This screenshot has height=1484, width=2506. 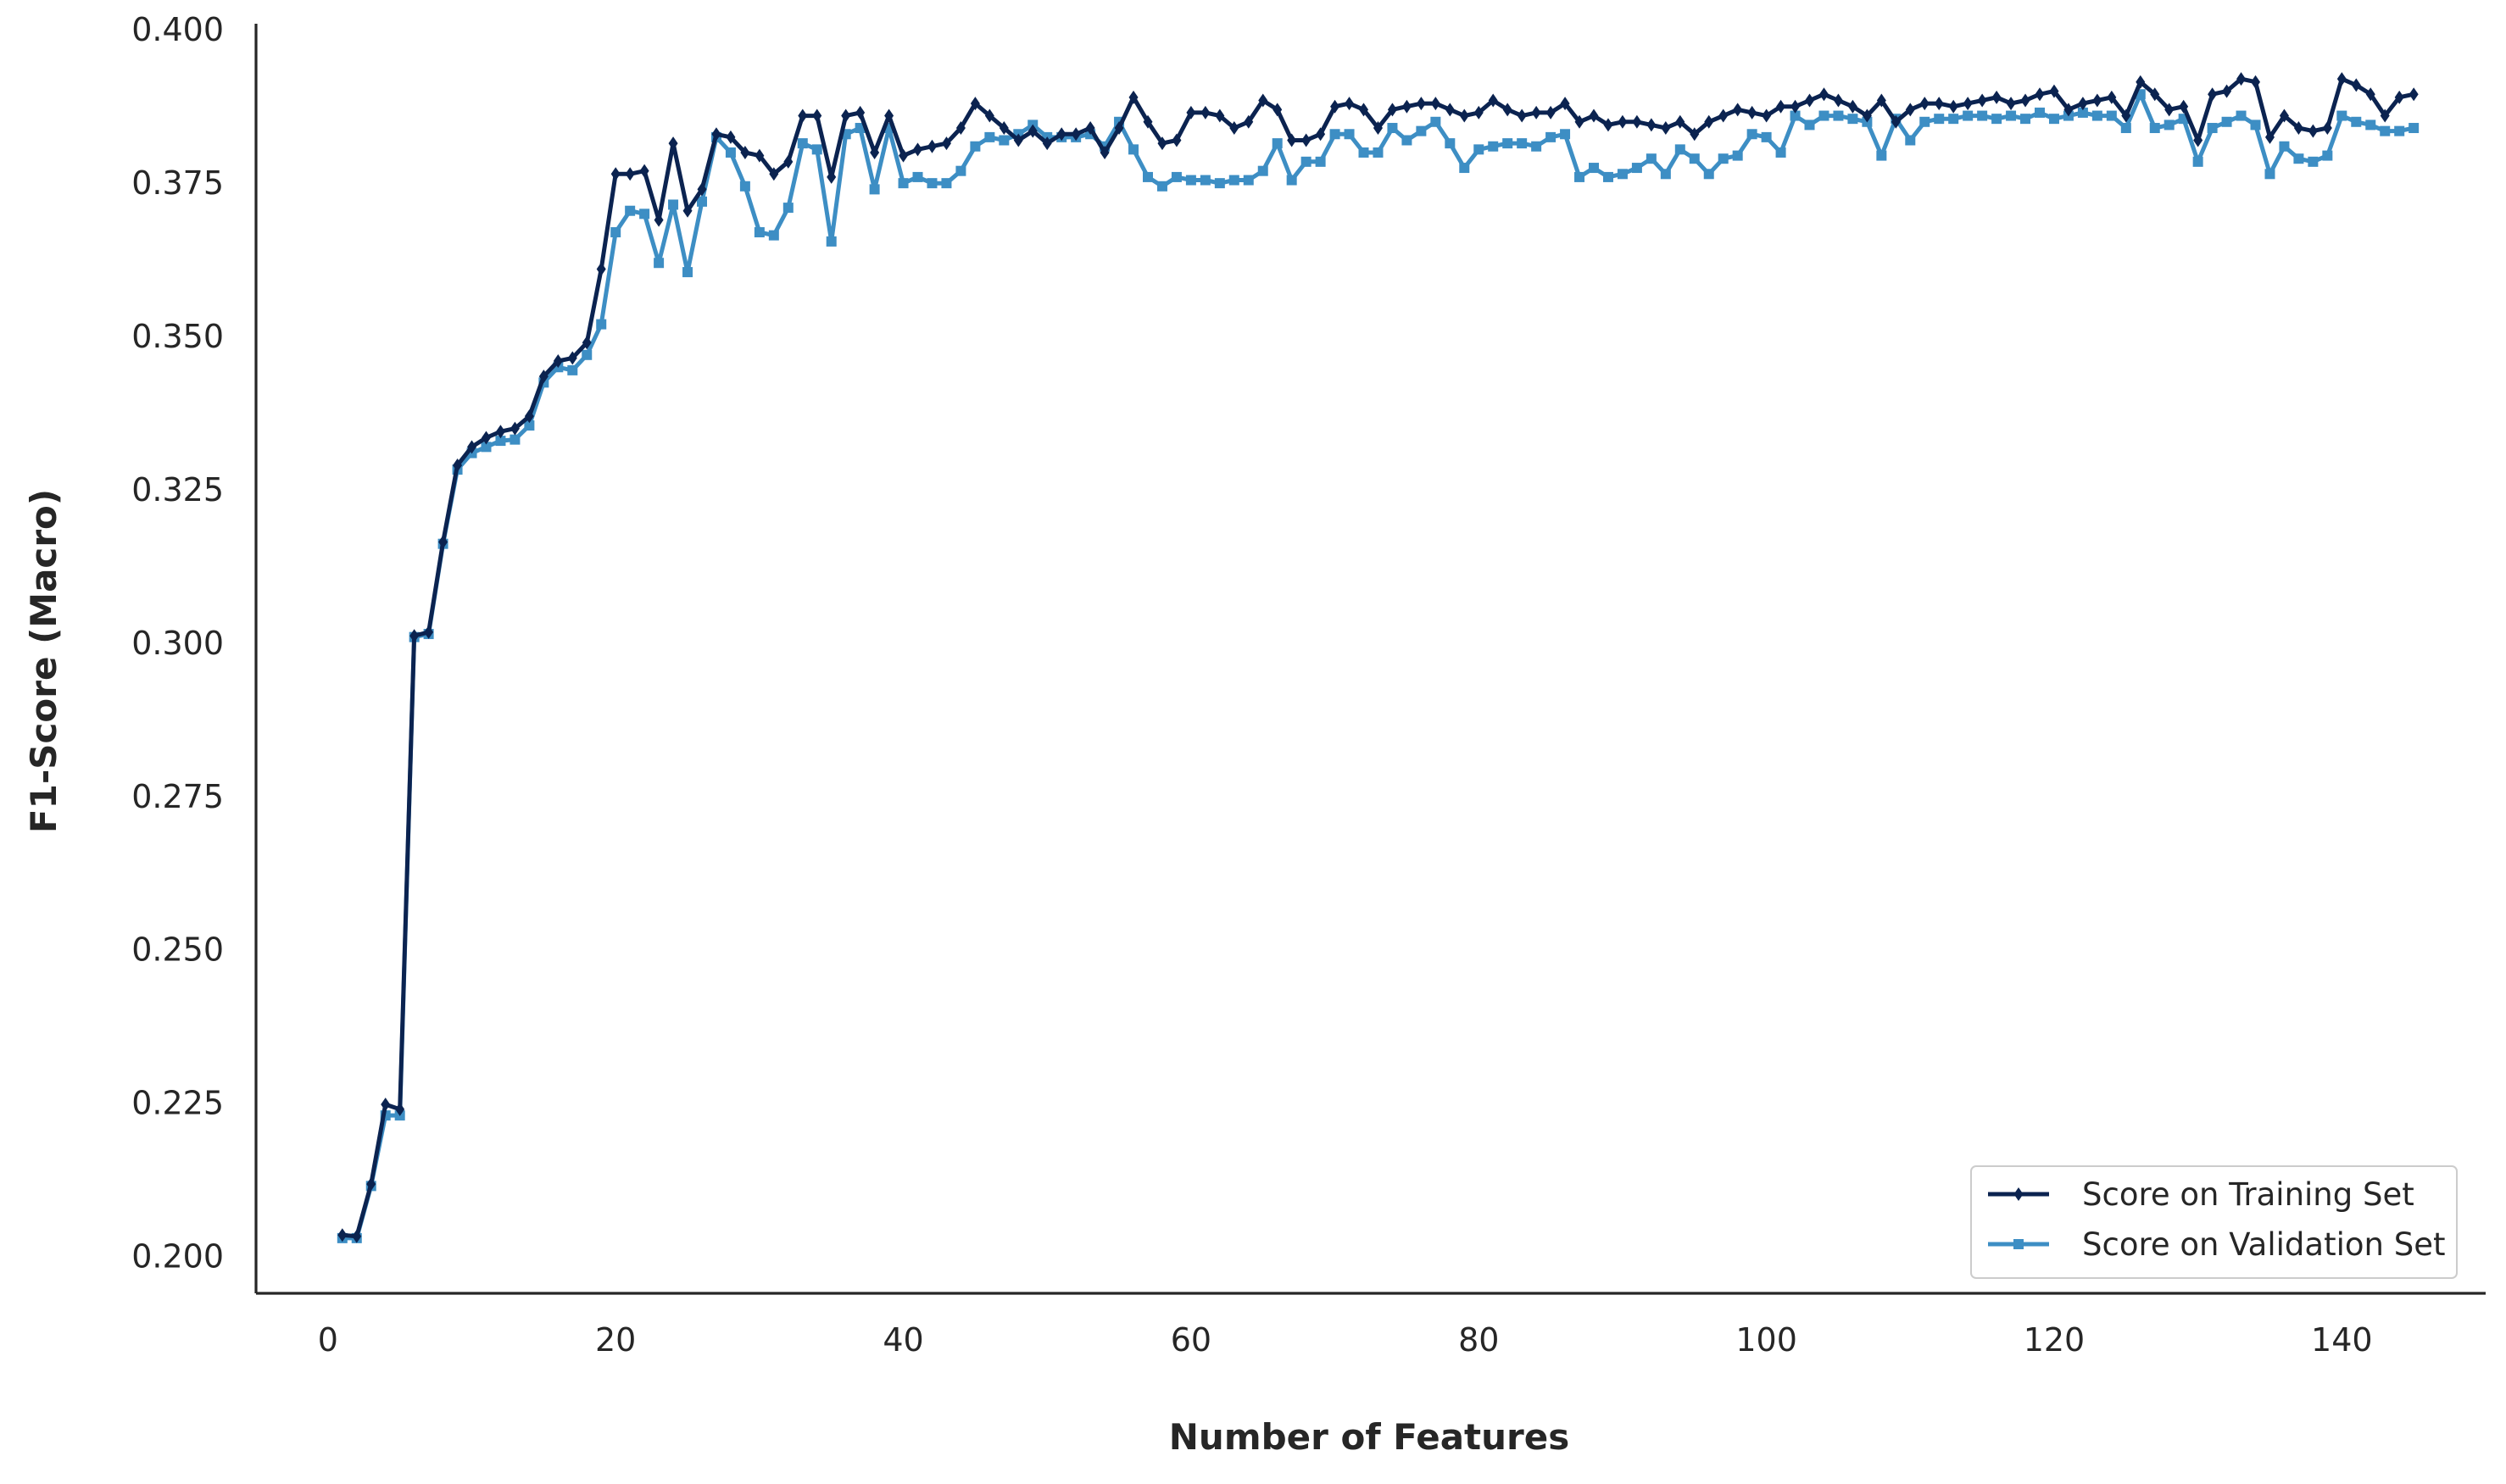 What do you see at coordinates (2055, 1340) in the screenshot?
I see `x-tick-label: 120` at bounding box center [2055, 1340].